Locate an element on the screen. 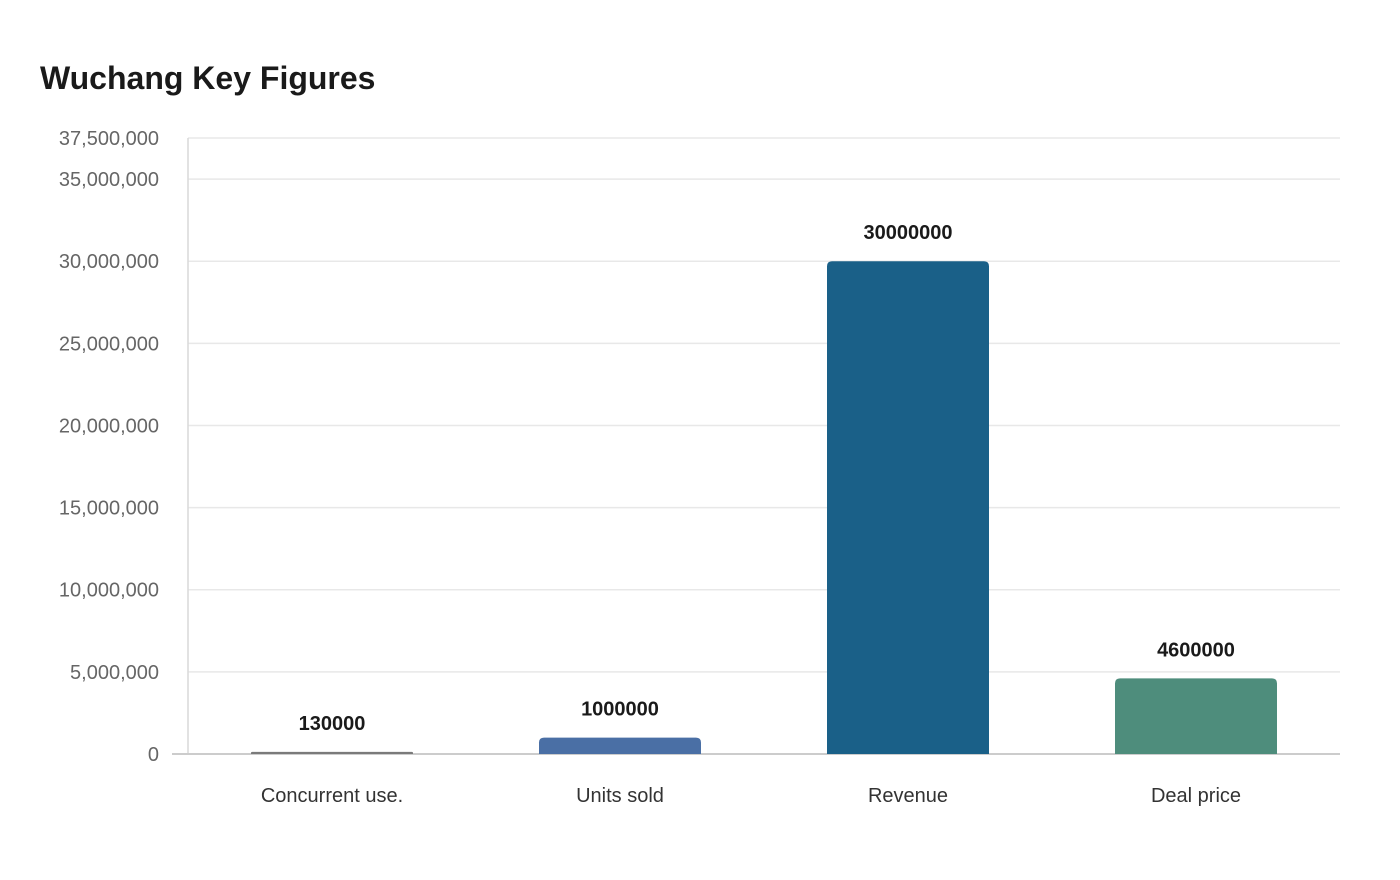 This screenshot has width=1400, height=880. bar-concurrent-use is located at coordinates (332, 752).